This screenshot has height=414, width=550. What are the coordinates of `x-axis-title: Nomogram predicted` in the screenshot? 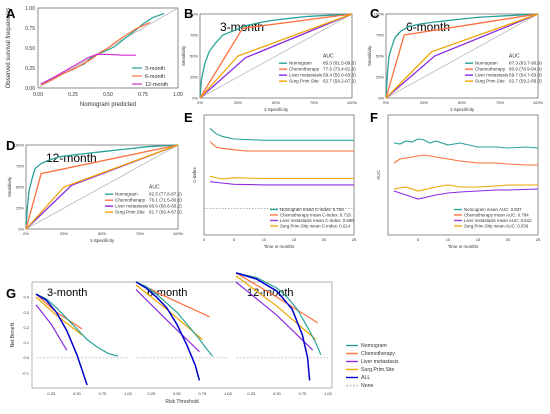 It's located at (108, 105).